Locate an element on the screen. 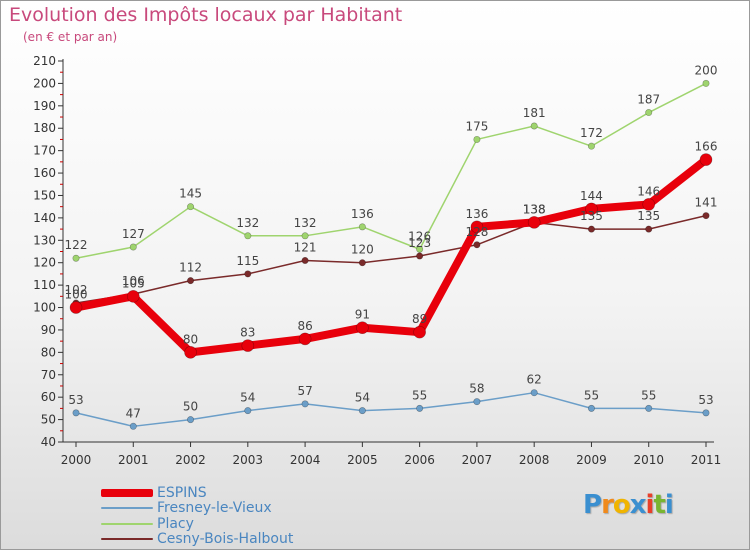 This screenshot has height=550, width=750. proxiti-logo: Proxiti is located at coordinates (628, 505).